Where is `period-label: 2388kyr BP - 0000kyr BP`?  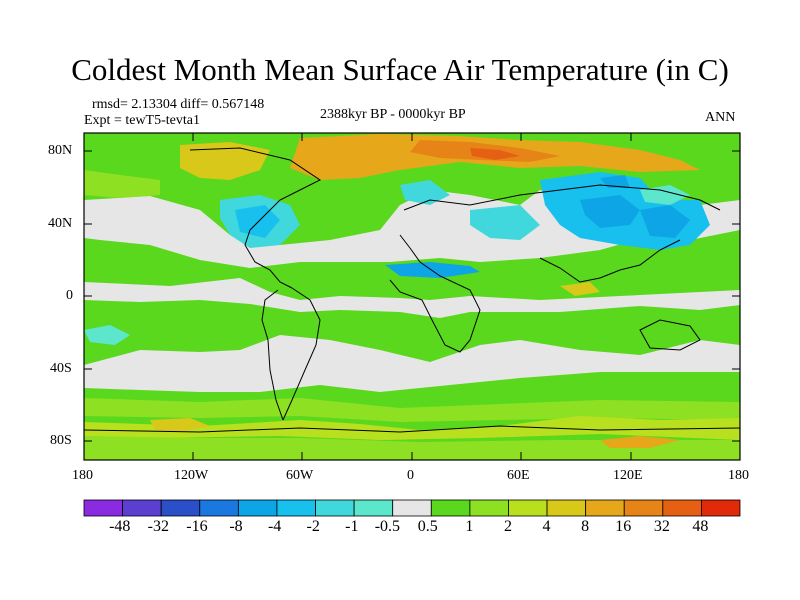 period-label: 2388kyr BP - 0000kyr BP is located at coordinates (393, 114).